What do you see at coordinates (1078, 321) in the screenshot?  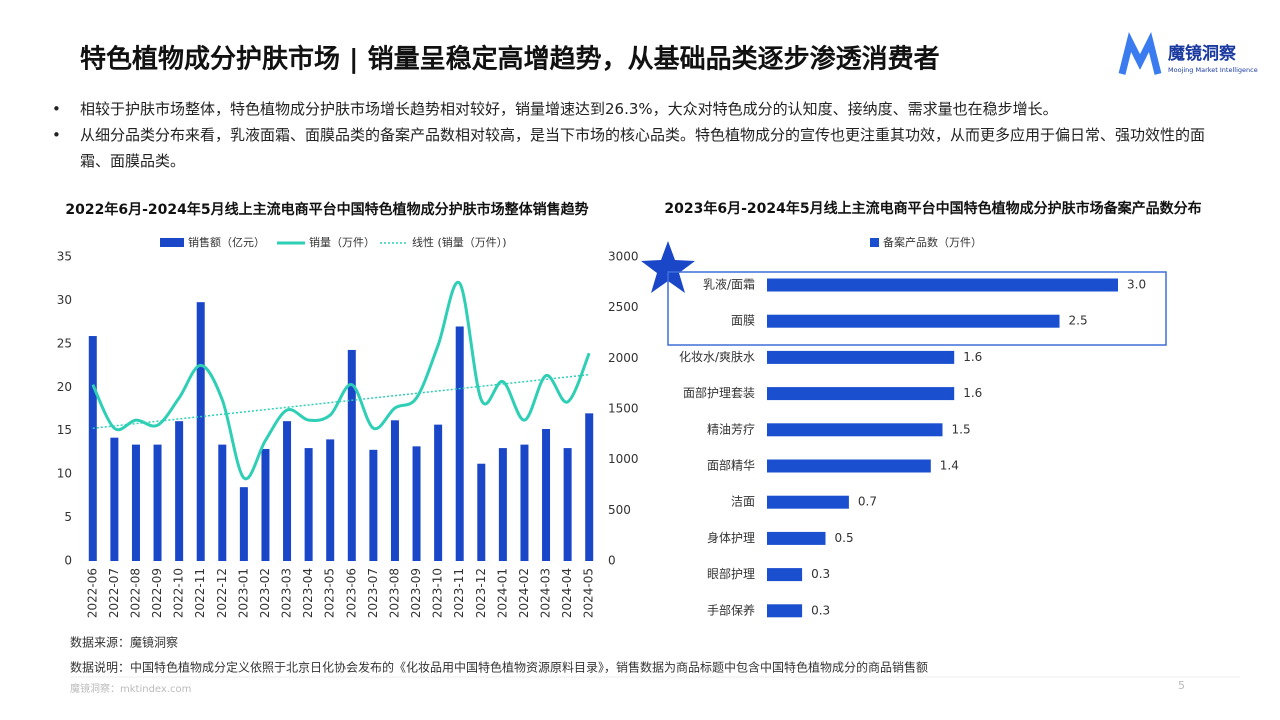 I see `data-label: 2.5` at bounding box center [1078, 321].